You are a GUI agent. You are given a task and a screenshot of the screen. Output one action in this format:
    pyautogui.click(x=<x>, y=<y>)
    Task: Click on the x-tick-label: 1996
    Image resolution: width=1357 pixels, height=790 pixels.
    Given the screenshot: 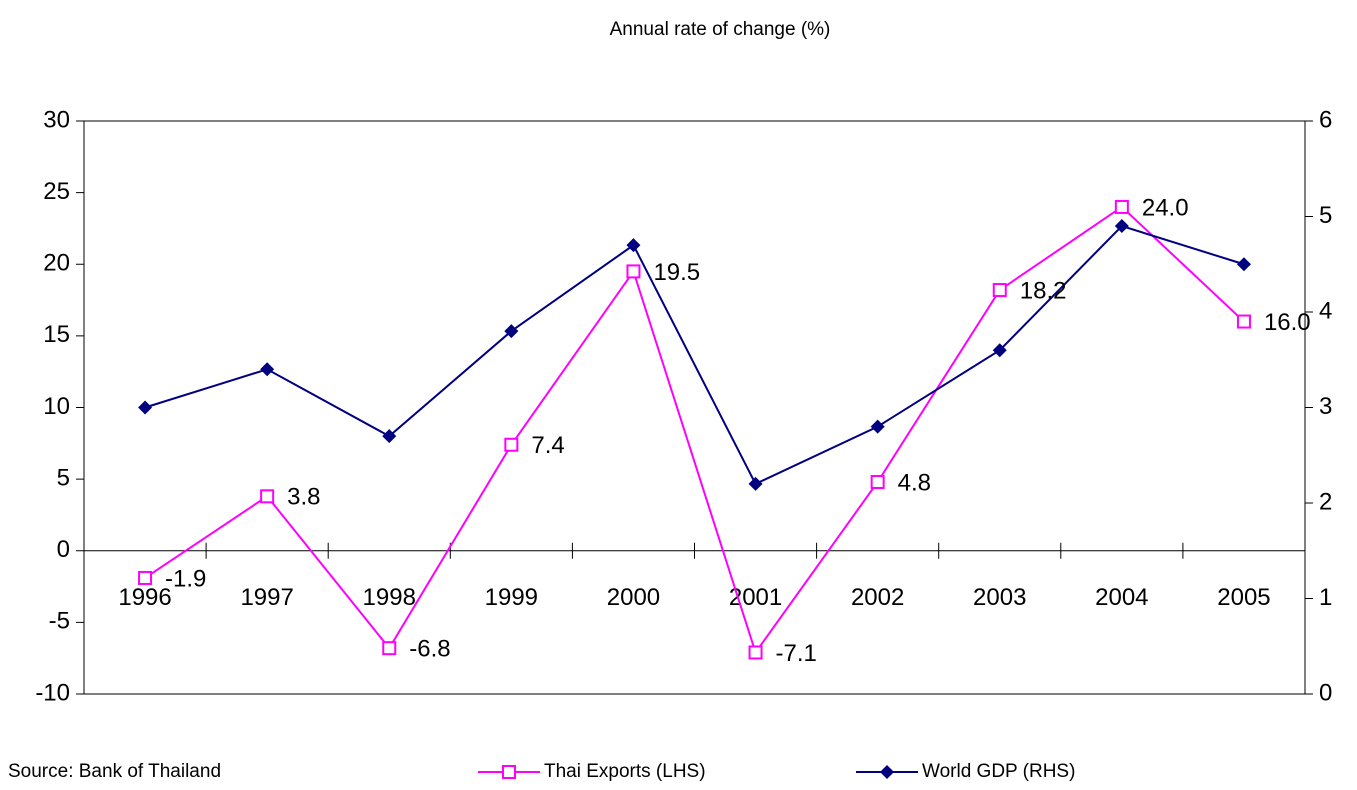 What is the action you would take?
    pyautogui.click(x=144, y=597)
    